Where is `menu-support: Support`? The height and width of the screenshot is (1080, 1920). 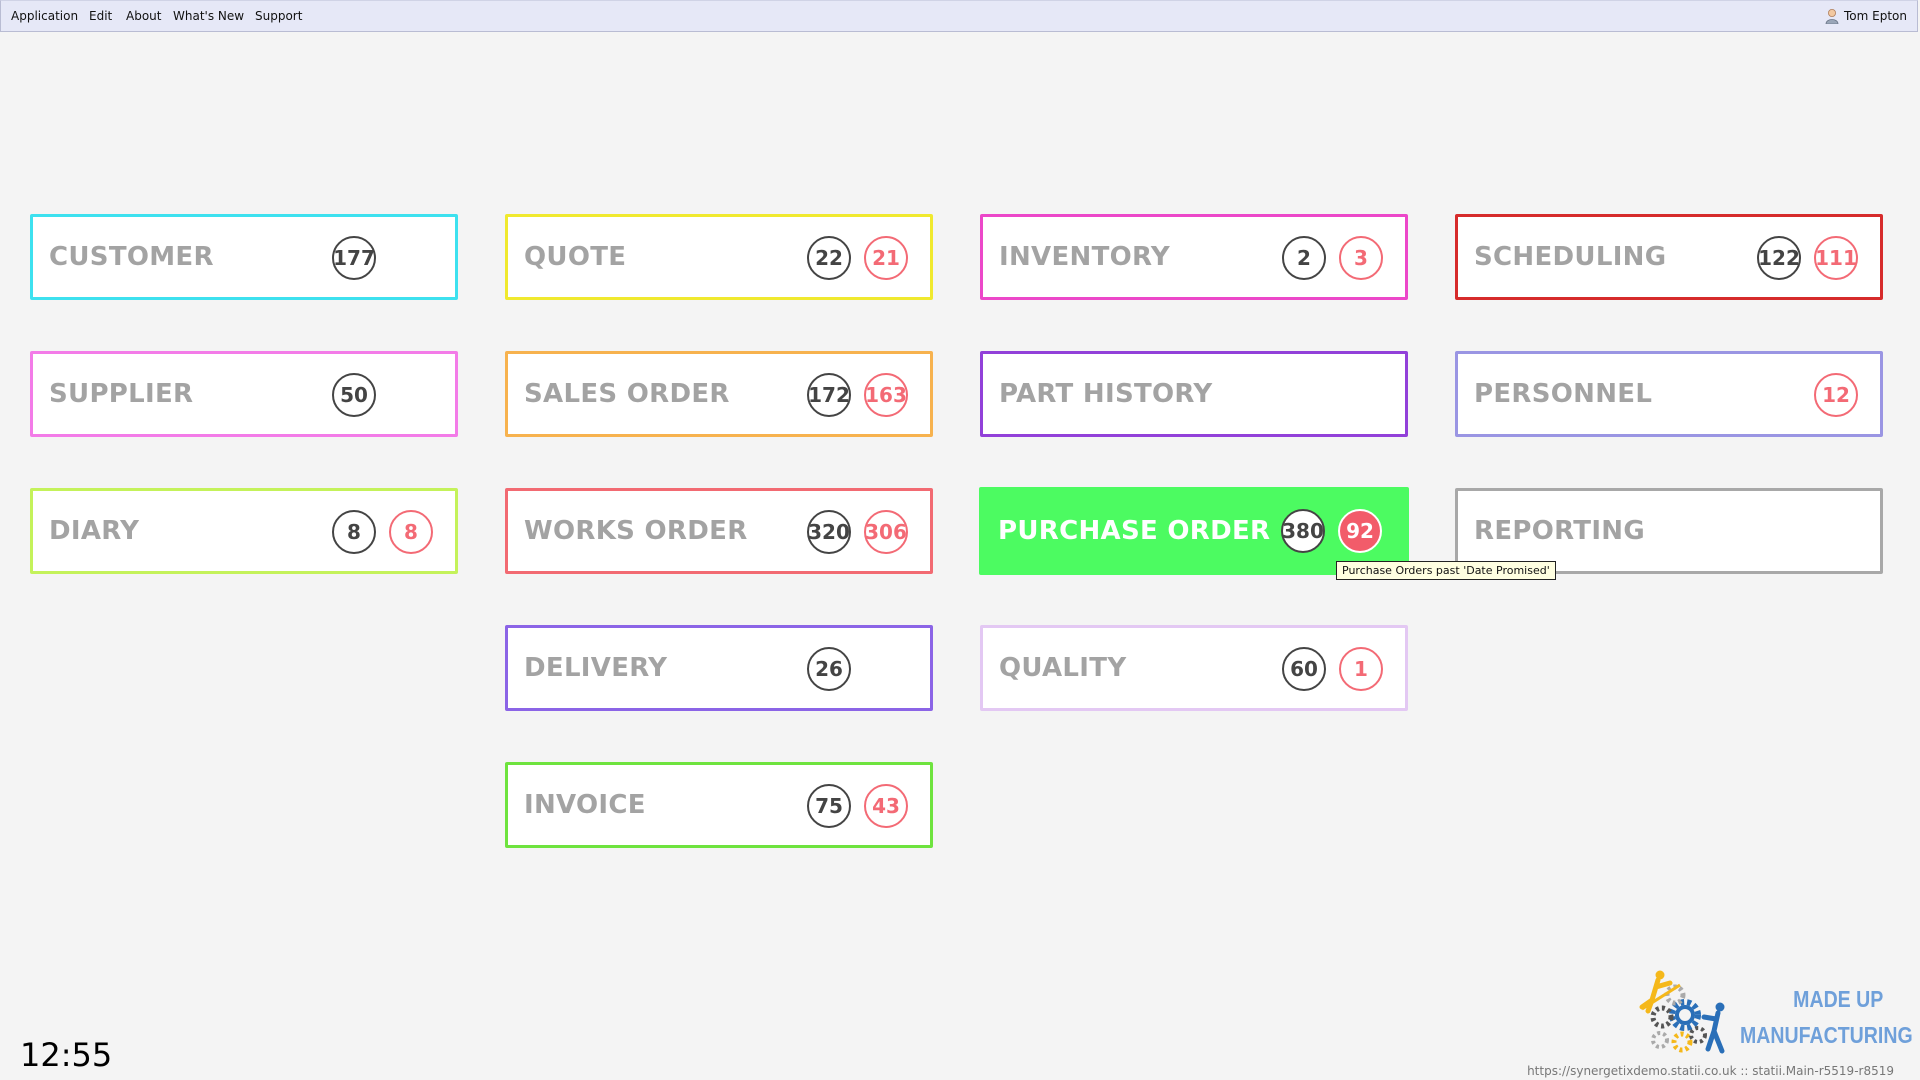 menu-support: Support is located at coordinates (279, 16).